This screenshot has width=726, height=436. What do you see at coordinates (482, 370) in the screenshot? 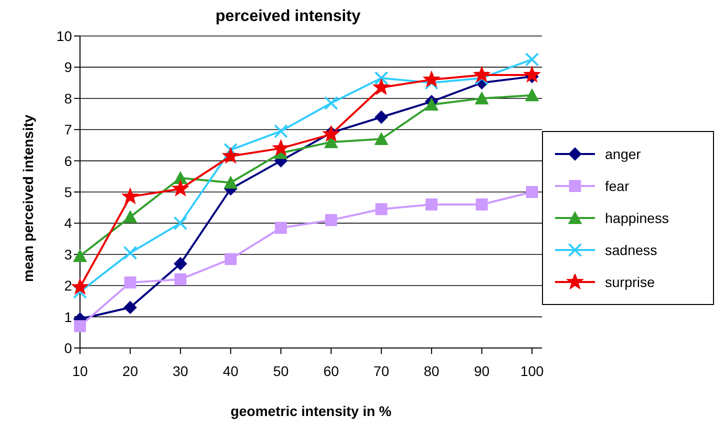
I see `x-tick-label: 90` at bounding box center [482, 370].